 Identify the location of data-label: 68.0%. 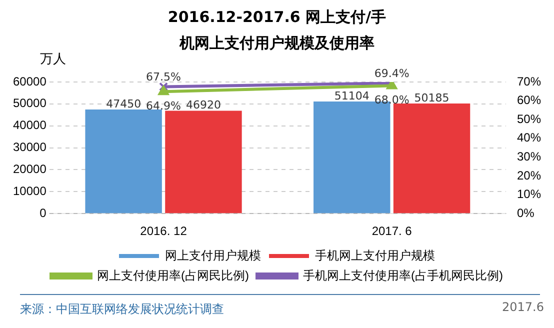
(392, 100).